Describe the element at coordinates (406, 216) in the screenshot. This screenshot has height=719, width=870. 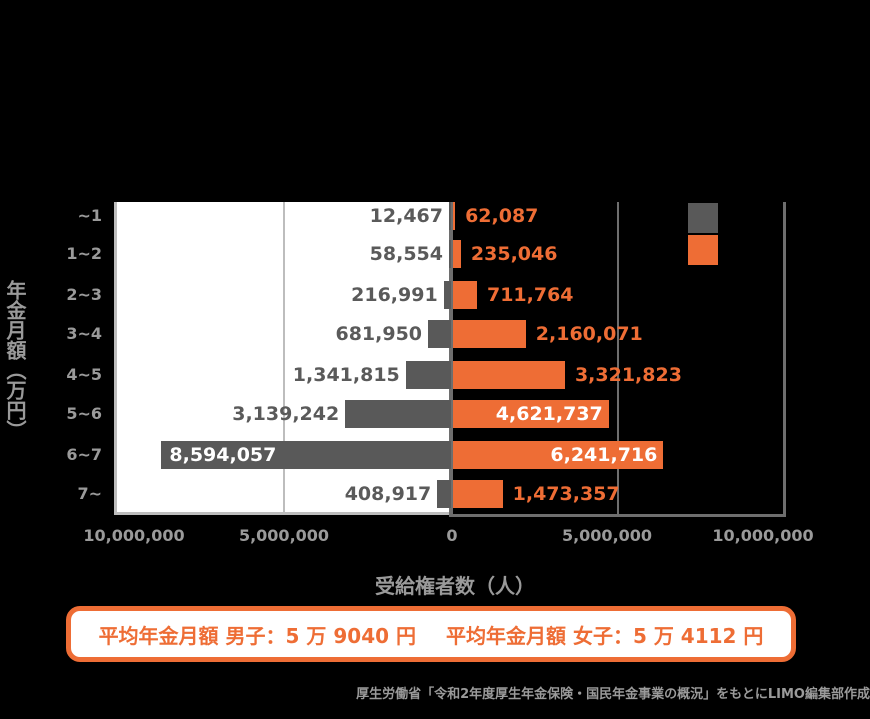
I see `bar-value-male: 12,467` at that location.